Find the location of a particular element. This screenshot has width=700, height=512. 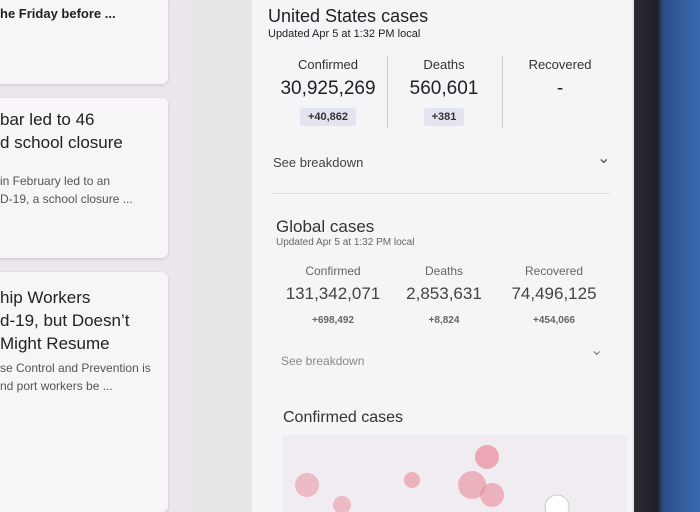

us-title: United States cases is located at coordinates (348, 16).